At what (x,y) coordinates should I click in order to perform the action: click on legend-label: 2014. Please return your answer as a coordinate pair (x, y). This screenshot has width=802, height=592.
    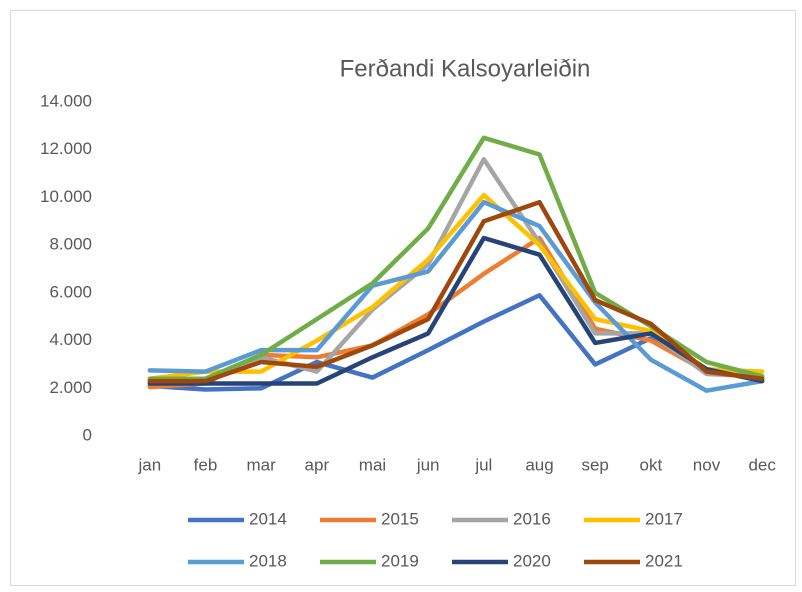
    Looking at the image, I should click on (268, 518).